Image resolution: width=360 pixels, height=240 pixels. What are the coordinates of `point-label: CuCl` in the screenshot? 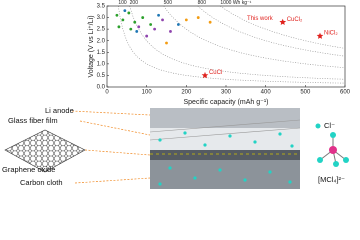 It's located at (215, 73).